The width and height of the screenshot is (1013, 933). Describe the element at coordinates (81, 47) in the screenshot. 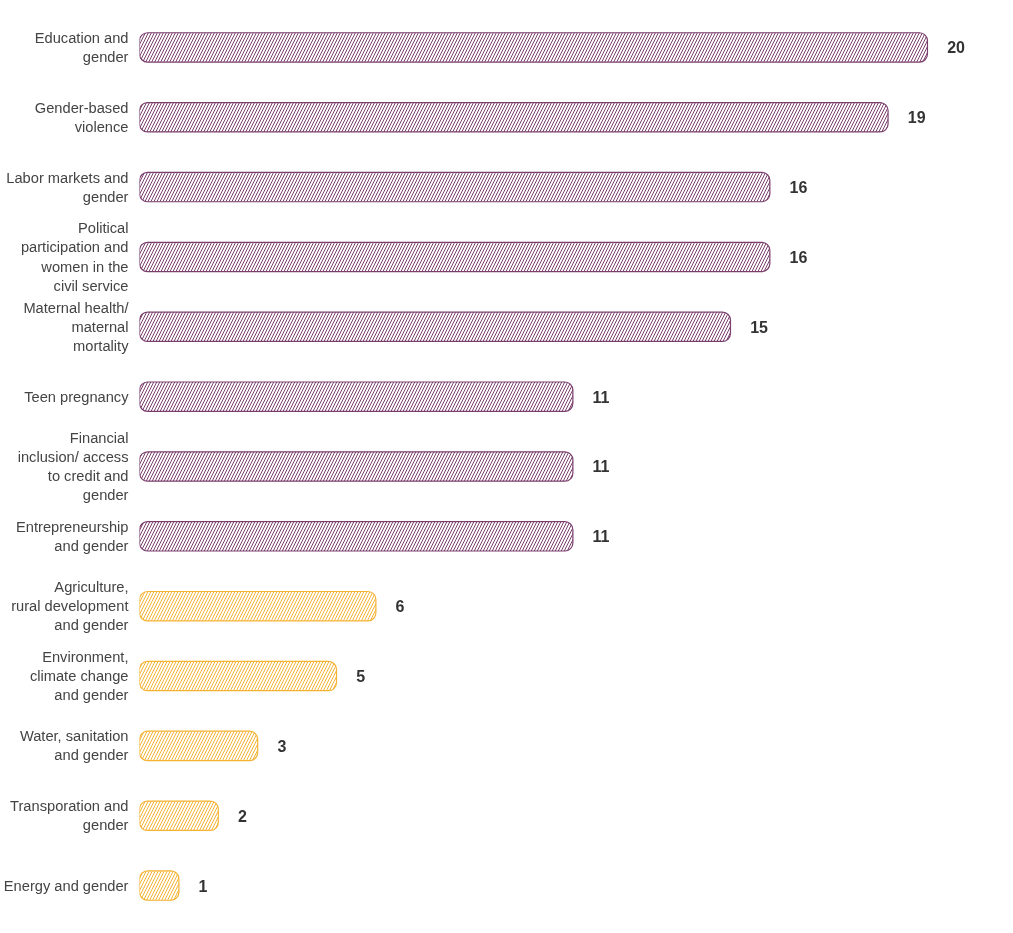

I see `y-tick-label: Education and gender` at that location.